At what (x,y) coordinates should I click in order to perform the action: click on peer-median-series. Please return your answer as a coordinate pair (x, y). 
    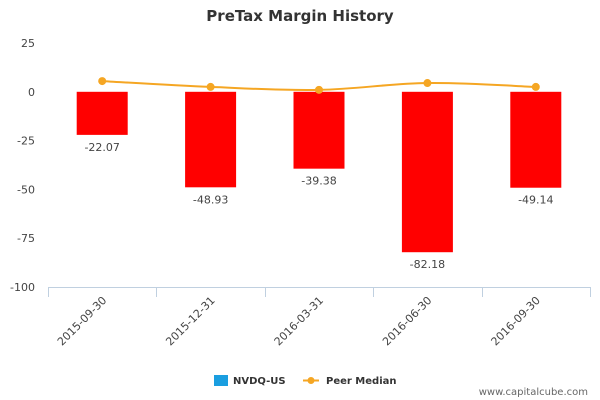
    Looking at the image, I should click on (319, 85).